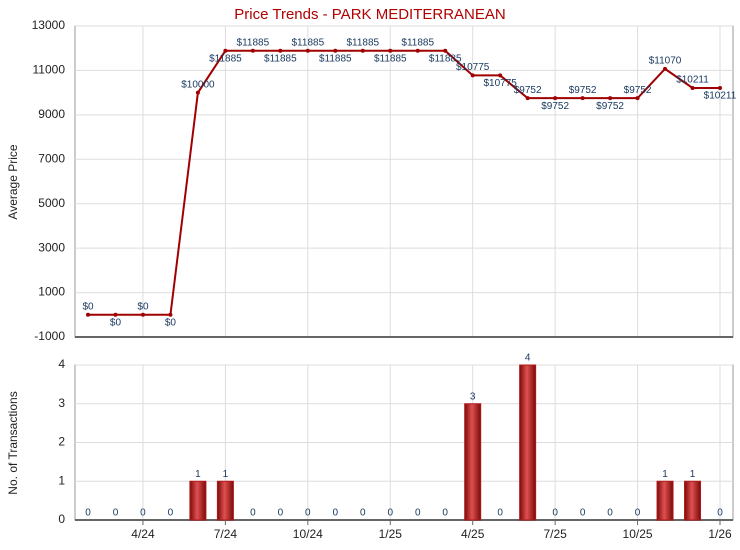 Image resolution: width=740 pixels, height=550 pixels. I want to click on x-tick-label: 4/24, so click(143, 534).